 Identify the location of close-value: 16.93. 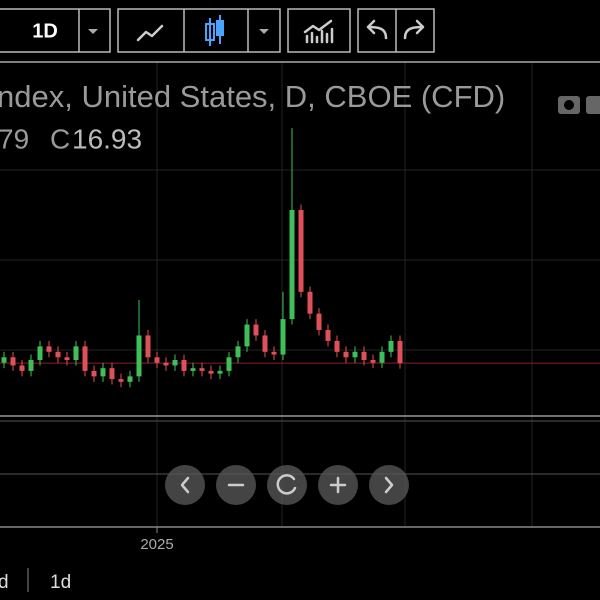
(107, 138).